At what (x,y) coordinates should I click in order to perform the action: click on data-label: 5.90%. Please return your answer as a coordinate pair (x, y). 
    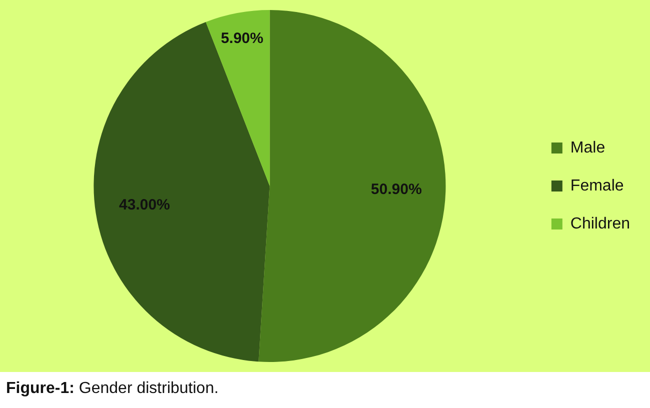
    Looking at the image, I should click on (242, 39).